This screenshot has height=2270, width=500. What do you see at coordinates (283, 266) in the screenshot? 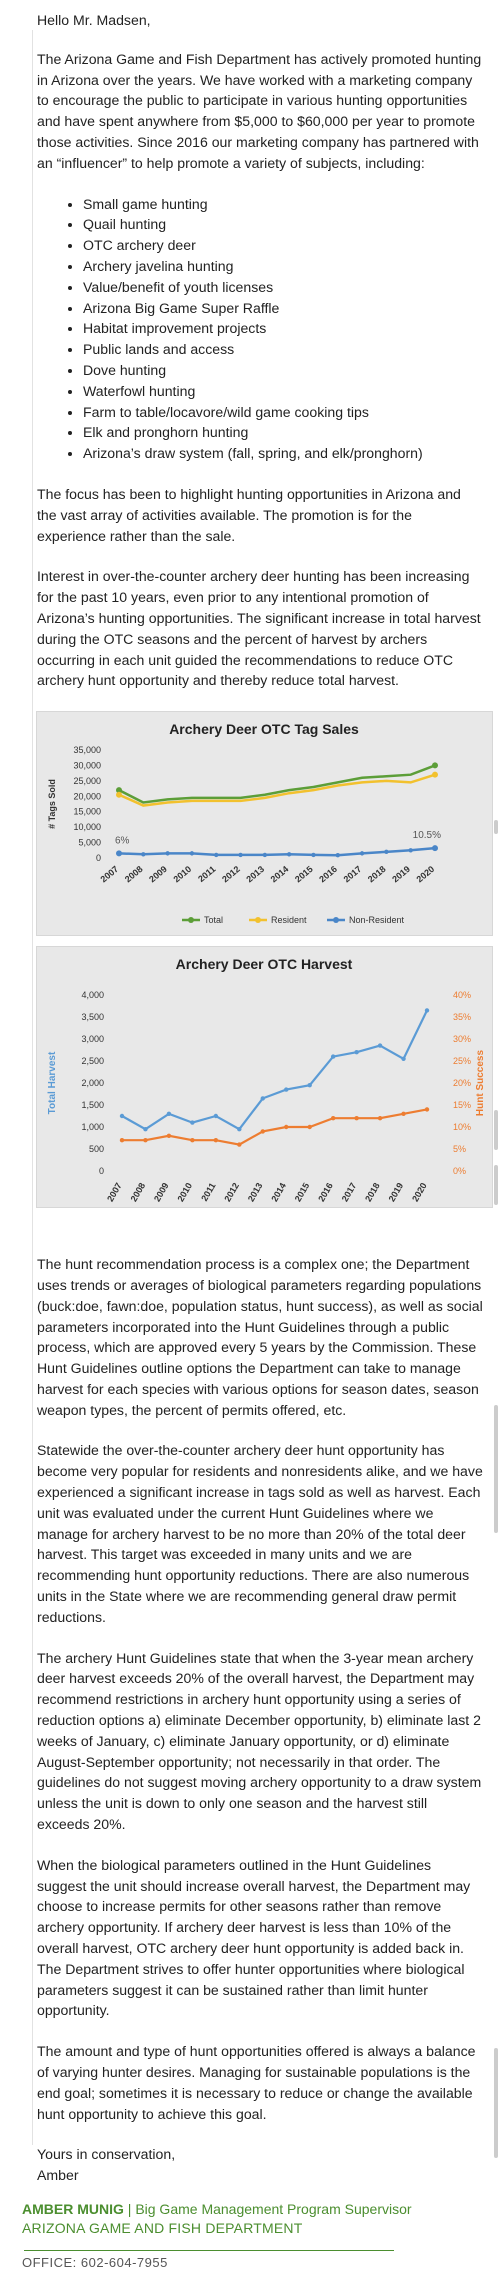
I see `list-item: Archery javelina hunting` at bounding box center [283, 266].